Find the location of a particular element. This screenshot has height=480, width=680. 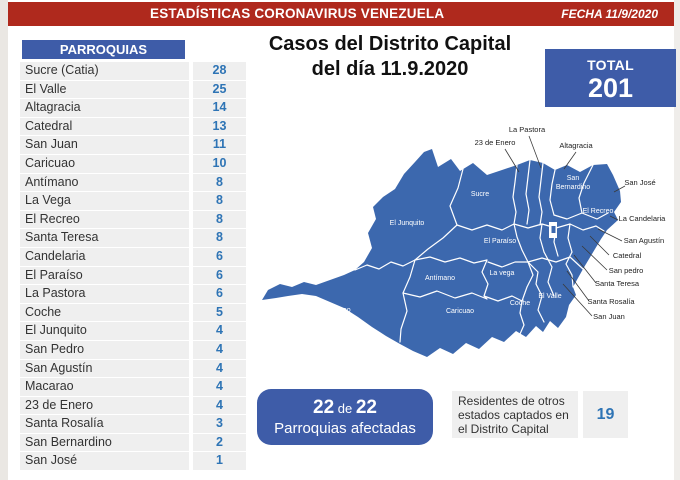

parroquia-name: Coche is located at coordinates (104, 312).